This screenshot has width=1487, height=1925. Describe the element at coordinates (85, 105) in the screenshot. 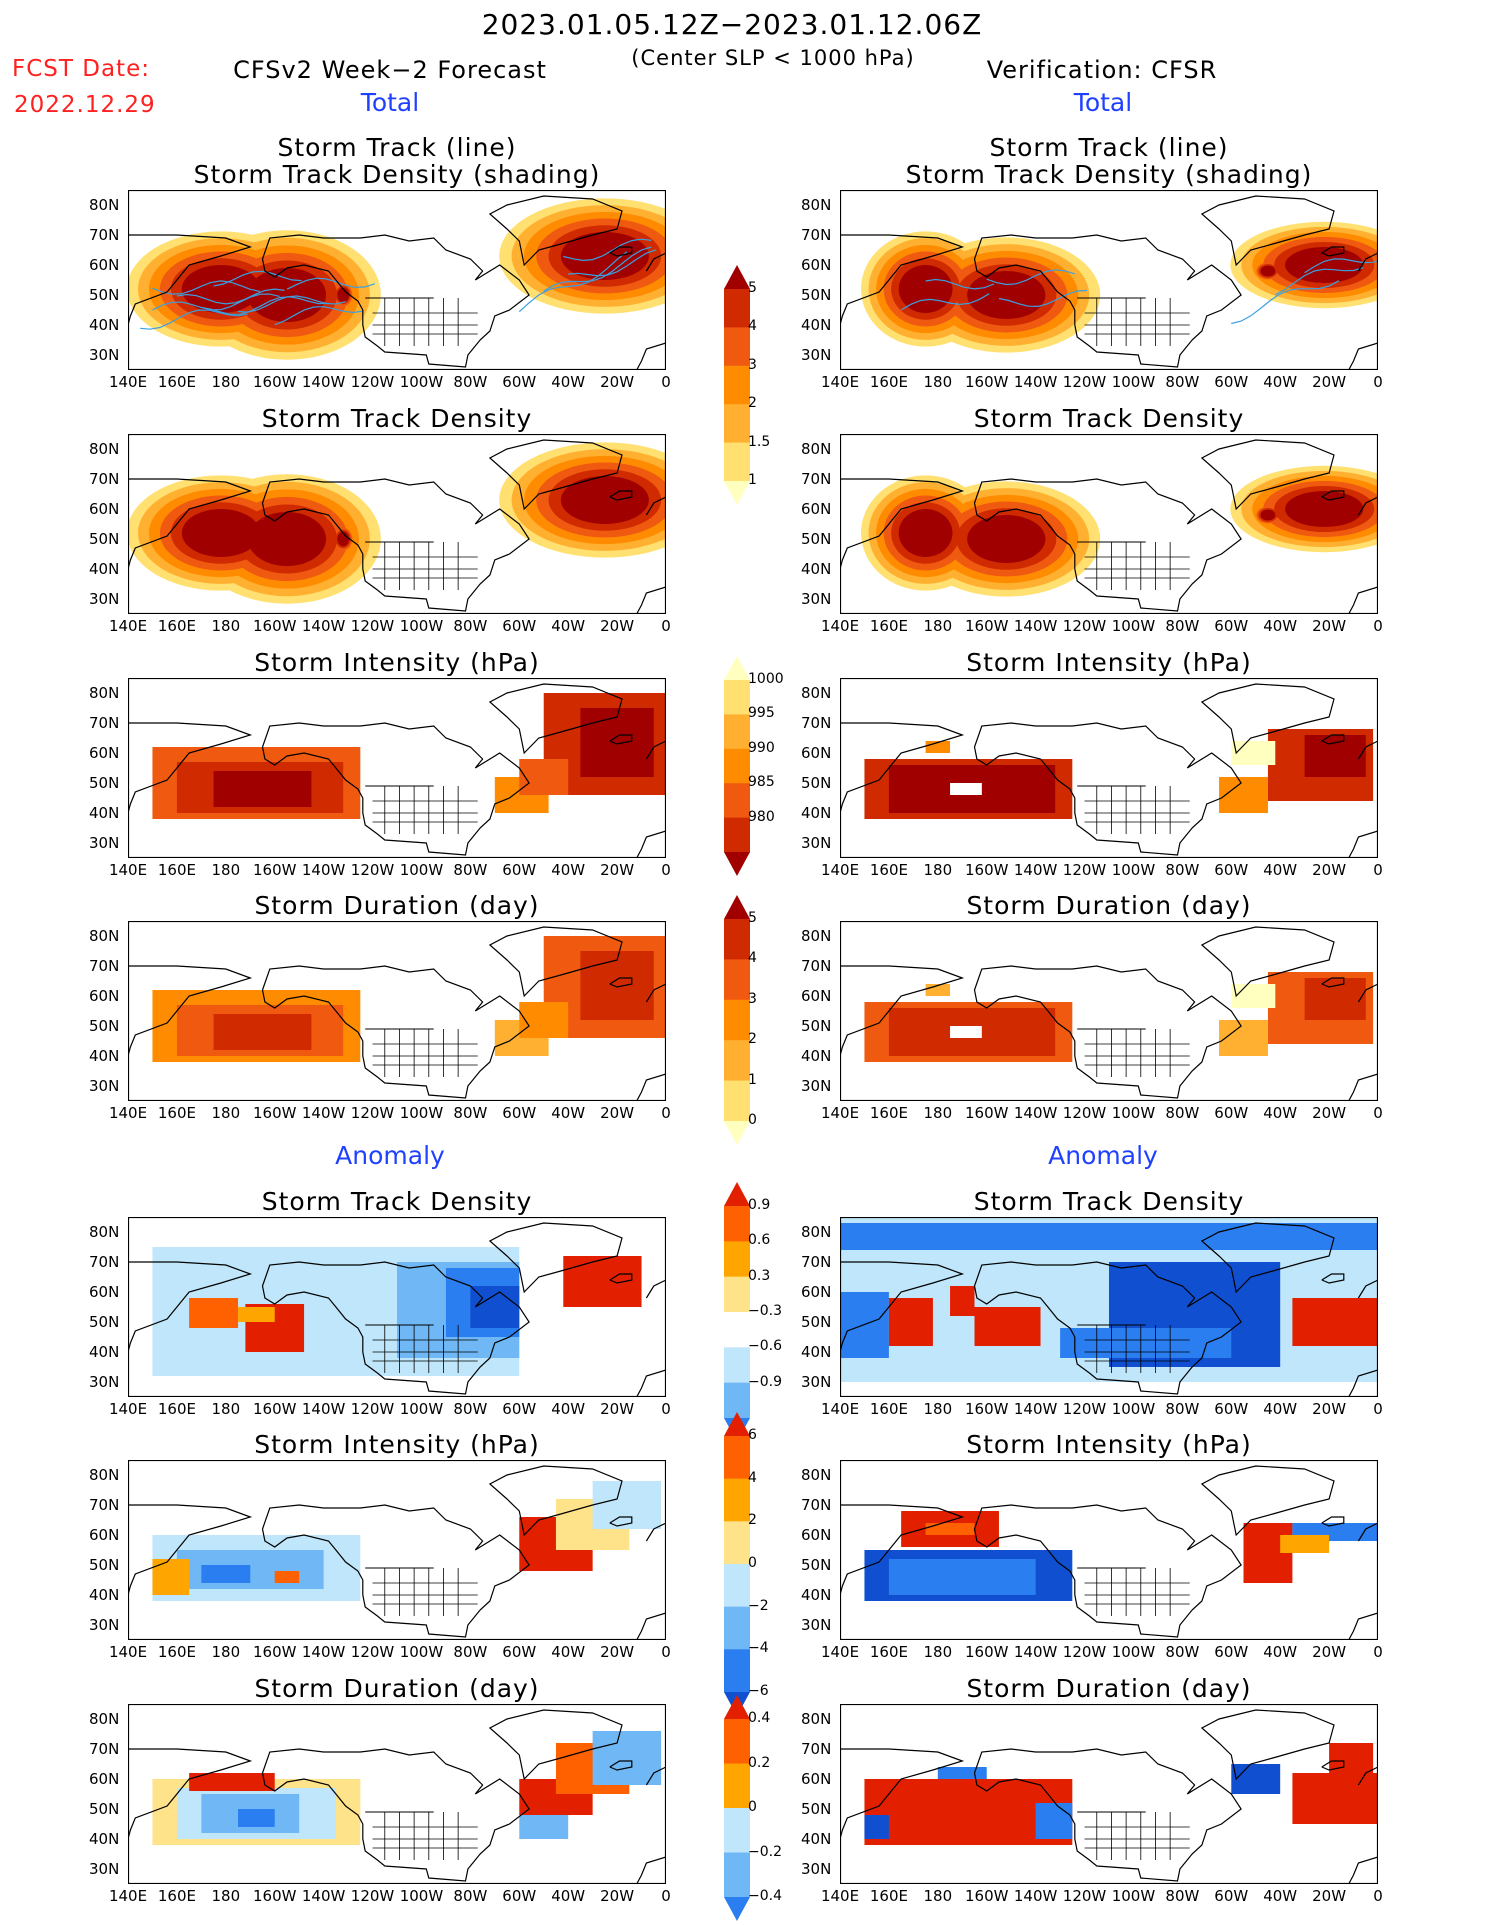

I see `fcst-date: 2022.12.29` at that location.